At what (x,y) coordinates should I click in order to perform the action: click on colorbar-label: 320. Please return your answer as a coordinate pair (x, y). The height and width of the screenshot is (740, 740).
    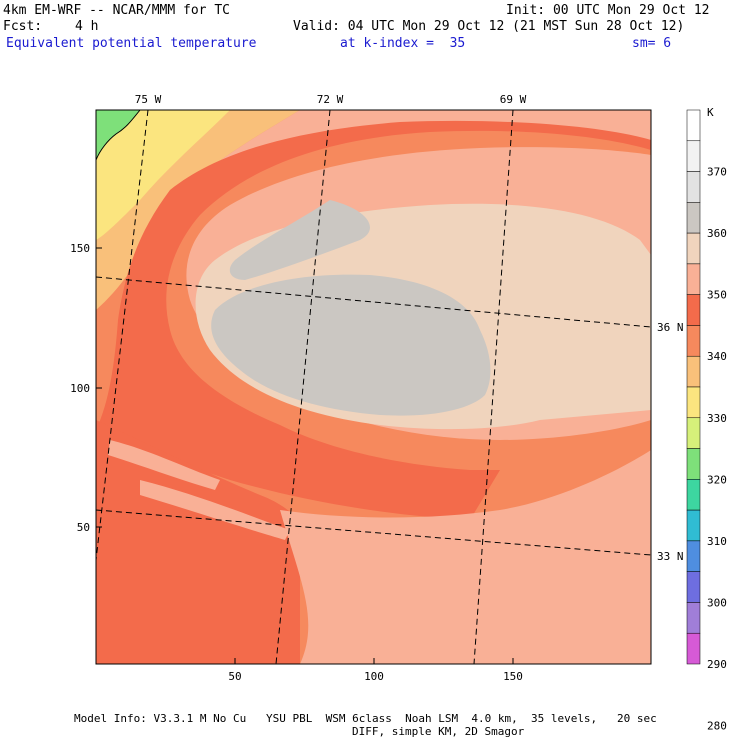
    Looking at the image, I should click on (717, 479).